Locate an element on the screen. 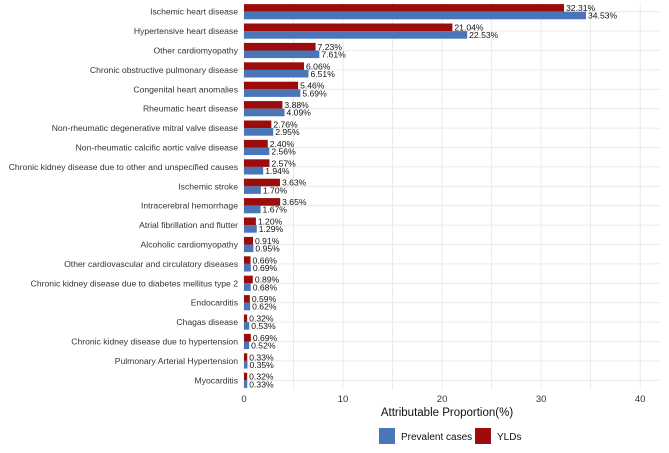 The image size is (669, 453). value-label-ylds: 3.88% is located at coordinates (296, 105).